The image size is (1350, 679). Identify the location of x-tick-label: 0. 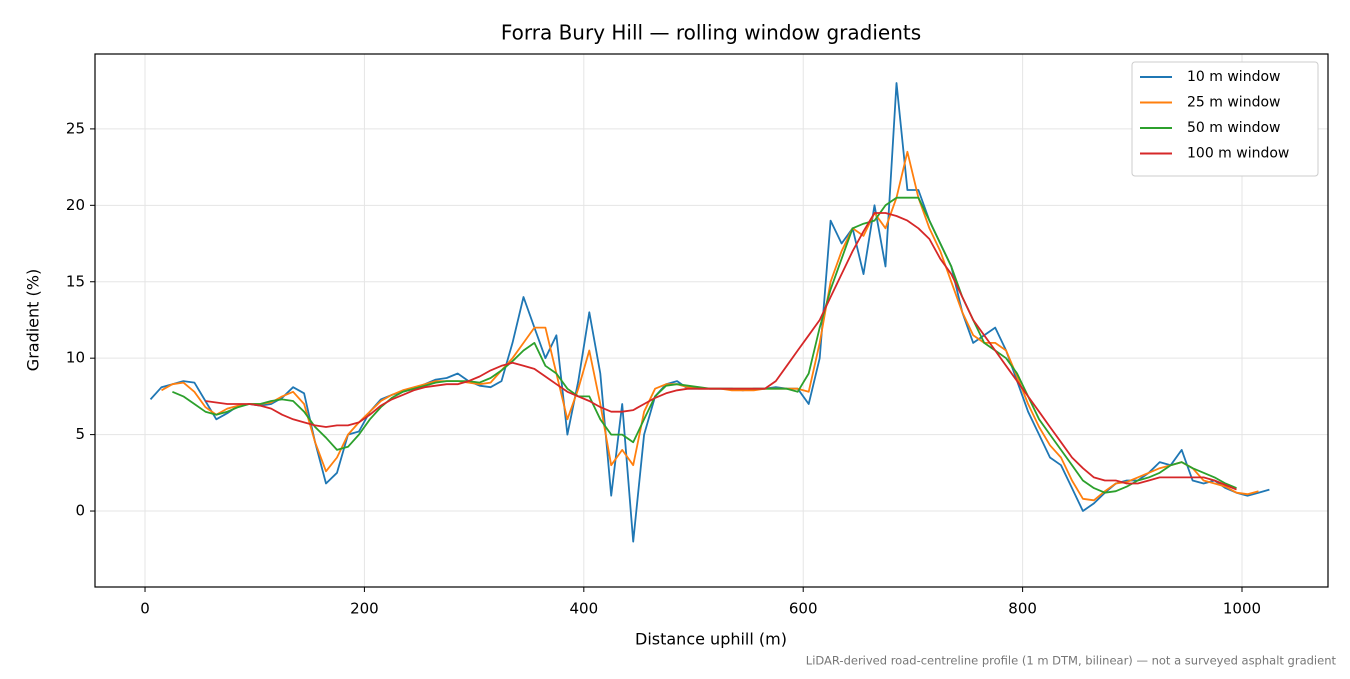
(145, 609).